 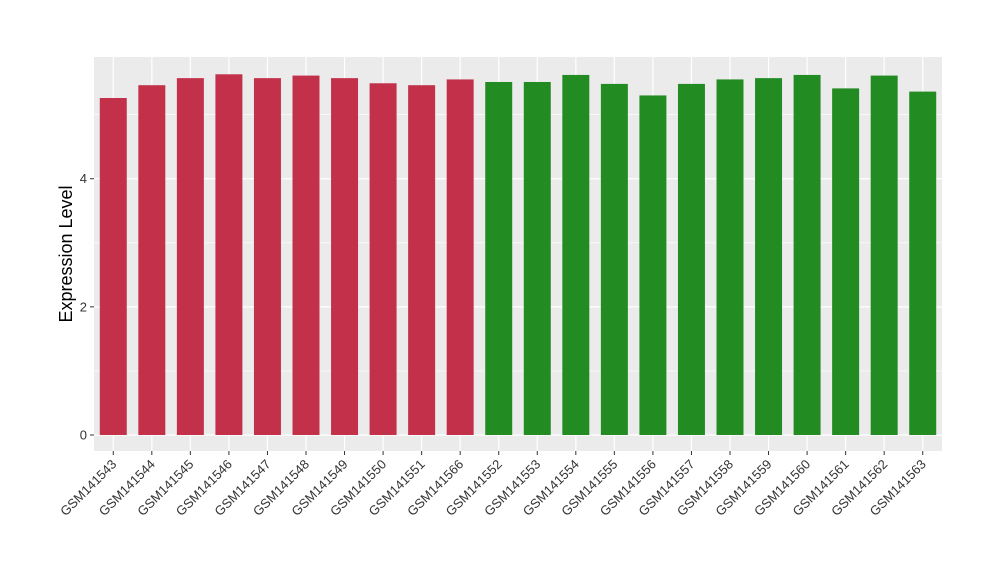 What do you see at coordinates (769, 256) in the screenshot?
I see `bar-GSM141559` at bounding box center [769, 256].